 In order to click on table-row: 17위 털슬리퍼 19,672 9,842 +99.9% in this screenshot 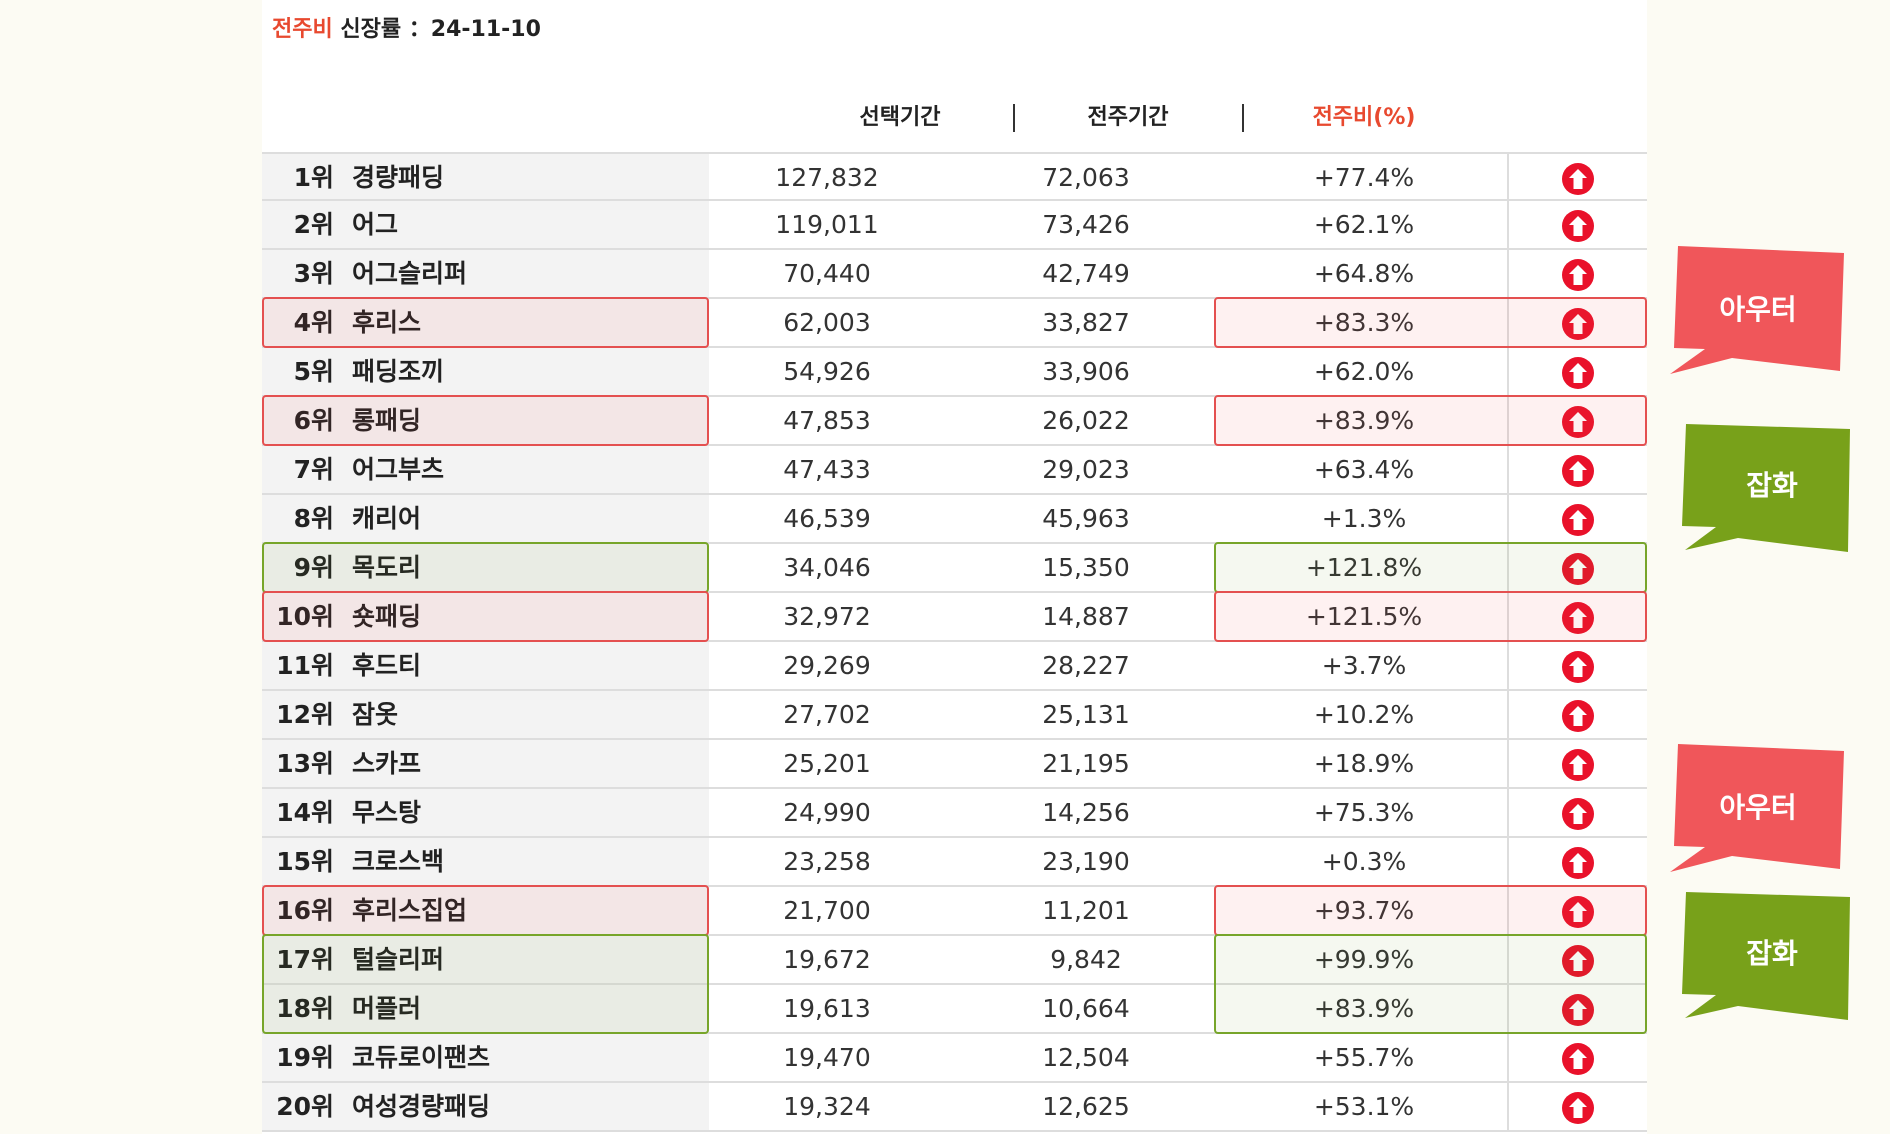, I will do `click(954, 960)`.